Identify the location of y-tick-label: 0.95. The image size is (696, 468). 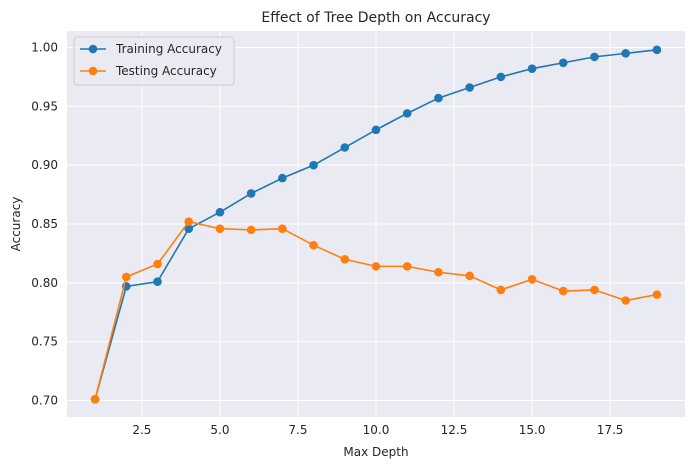
(44, 106).